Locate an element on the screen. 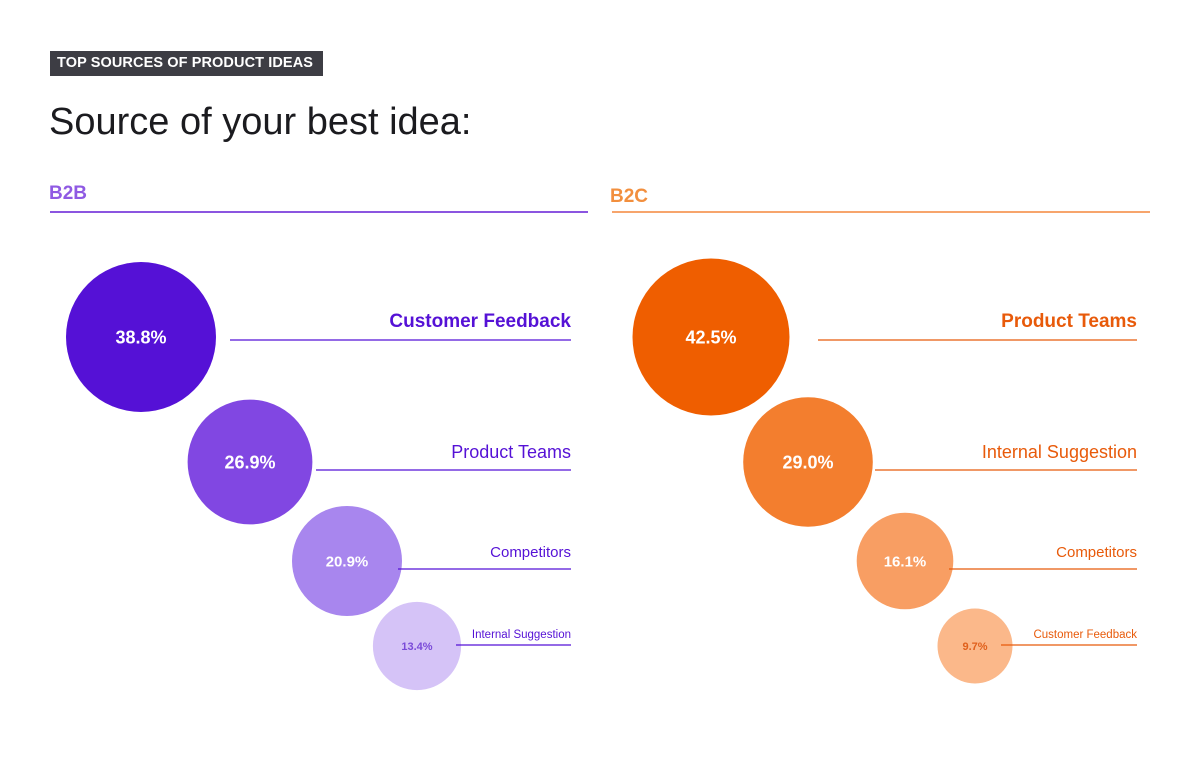 The image size is (1200, 769). b2b-category-label: Competitors is located at coordinates (530, 552).